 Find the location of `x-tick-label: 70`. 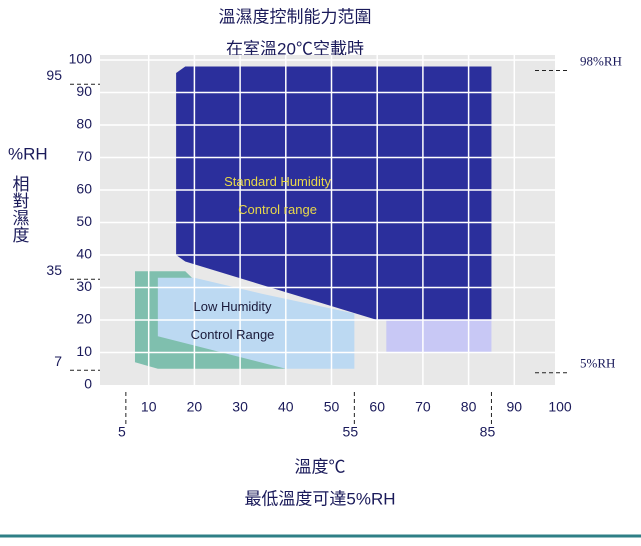

x-tick-label: 70 is located at coordinates (423, 407).